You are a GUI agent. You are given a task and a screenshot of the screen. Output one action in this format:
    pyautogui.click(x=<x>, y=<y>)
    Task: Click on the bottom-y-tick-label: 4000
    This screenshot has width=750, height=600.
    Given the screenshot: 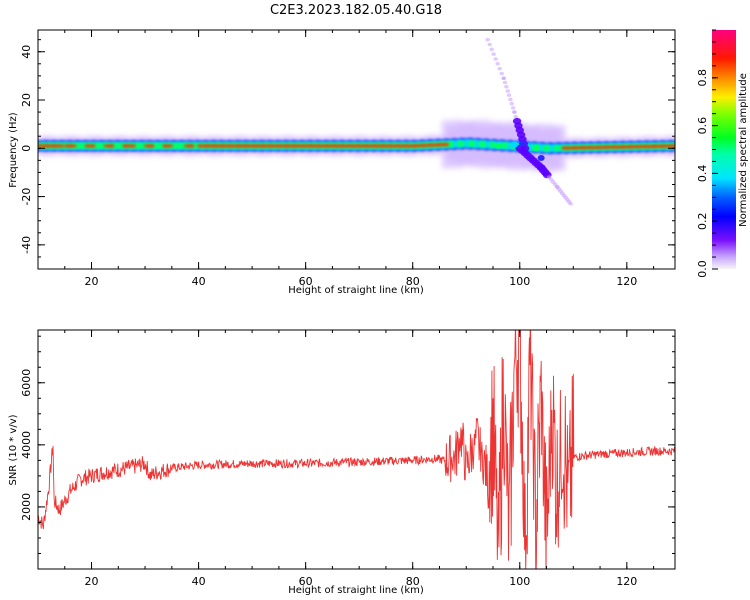 What is the action you would take?
    pyautogui.click(x=26, y=445)
    